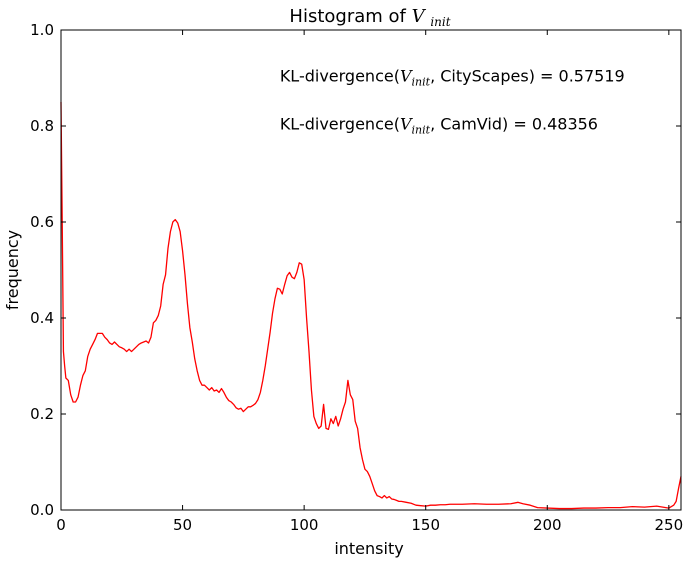 The height and width of the screenshot is (564, 690). I want to click on y-axis-label: frequency, so click(12, 270).